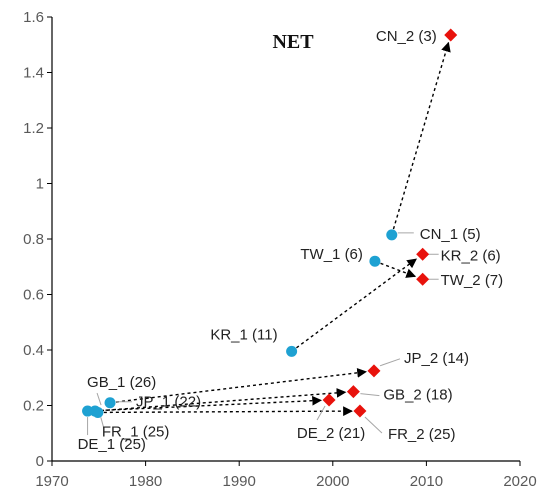  Describe the element at coordinates (426, 481) in the screenshot. I see `x-tick-label: 2010` at that location.